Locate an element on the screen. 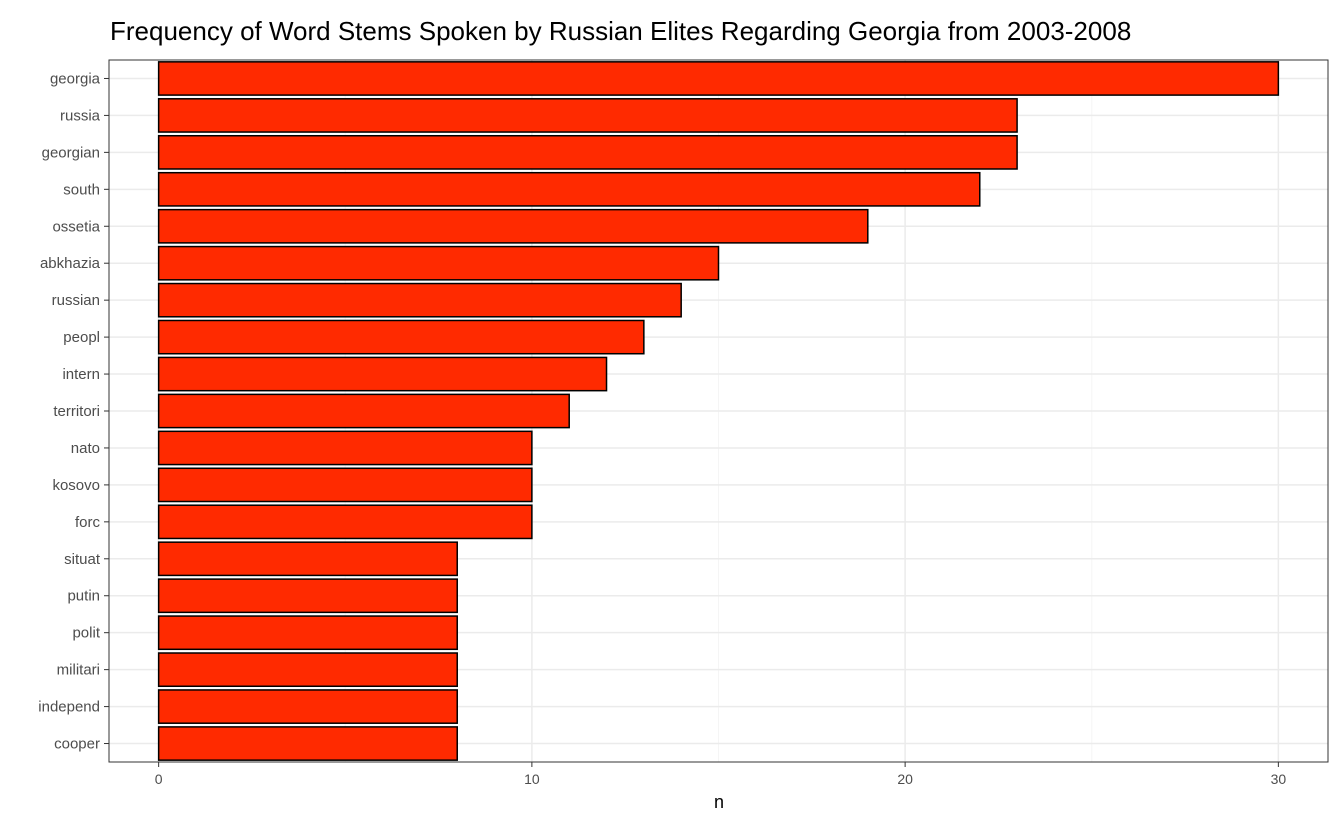  y-tick-label: georgian is located at coordinates (71, 152).